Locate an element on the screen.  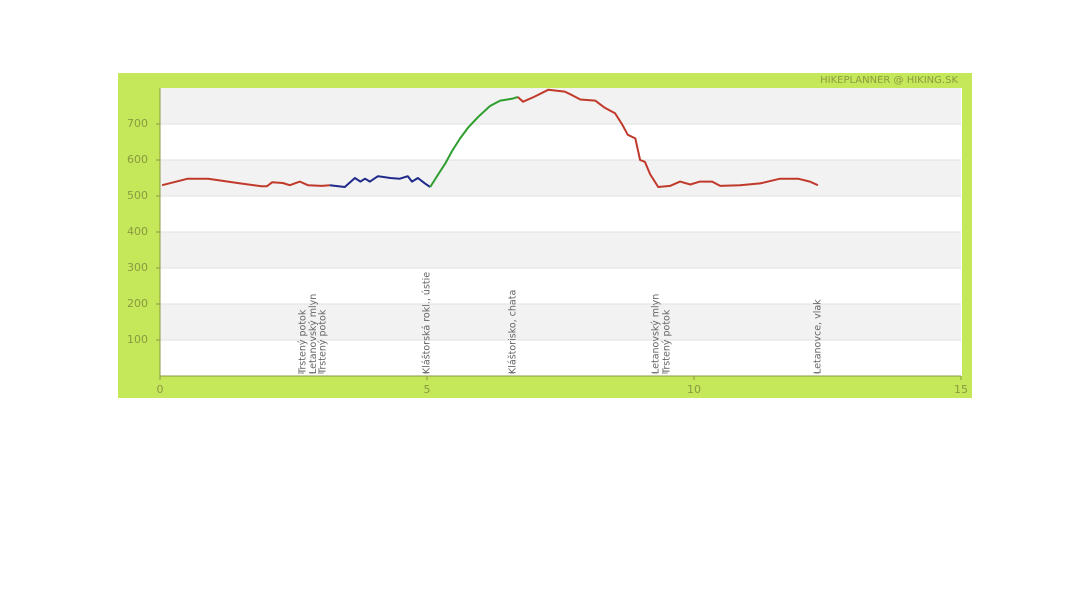
y-tick-label: 600 is located at coordinates (137, 159).